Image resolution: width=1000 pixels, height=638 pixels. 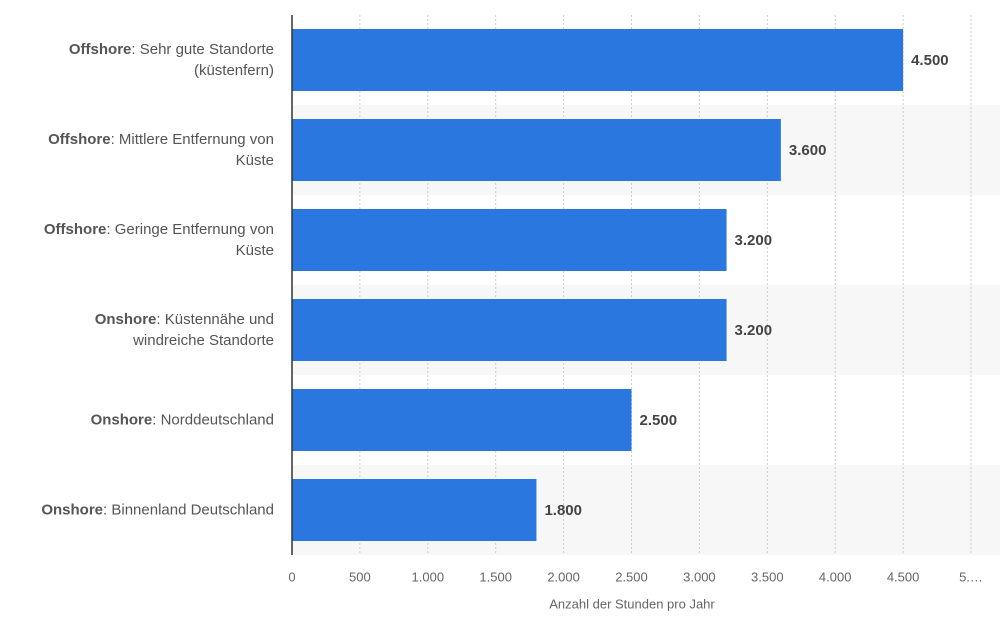 What do you see at coordinates (428, 576) in the screenshot?
I see `x-tick-label: 1.000` at bounding box center [428, 576].